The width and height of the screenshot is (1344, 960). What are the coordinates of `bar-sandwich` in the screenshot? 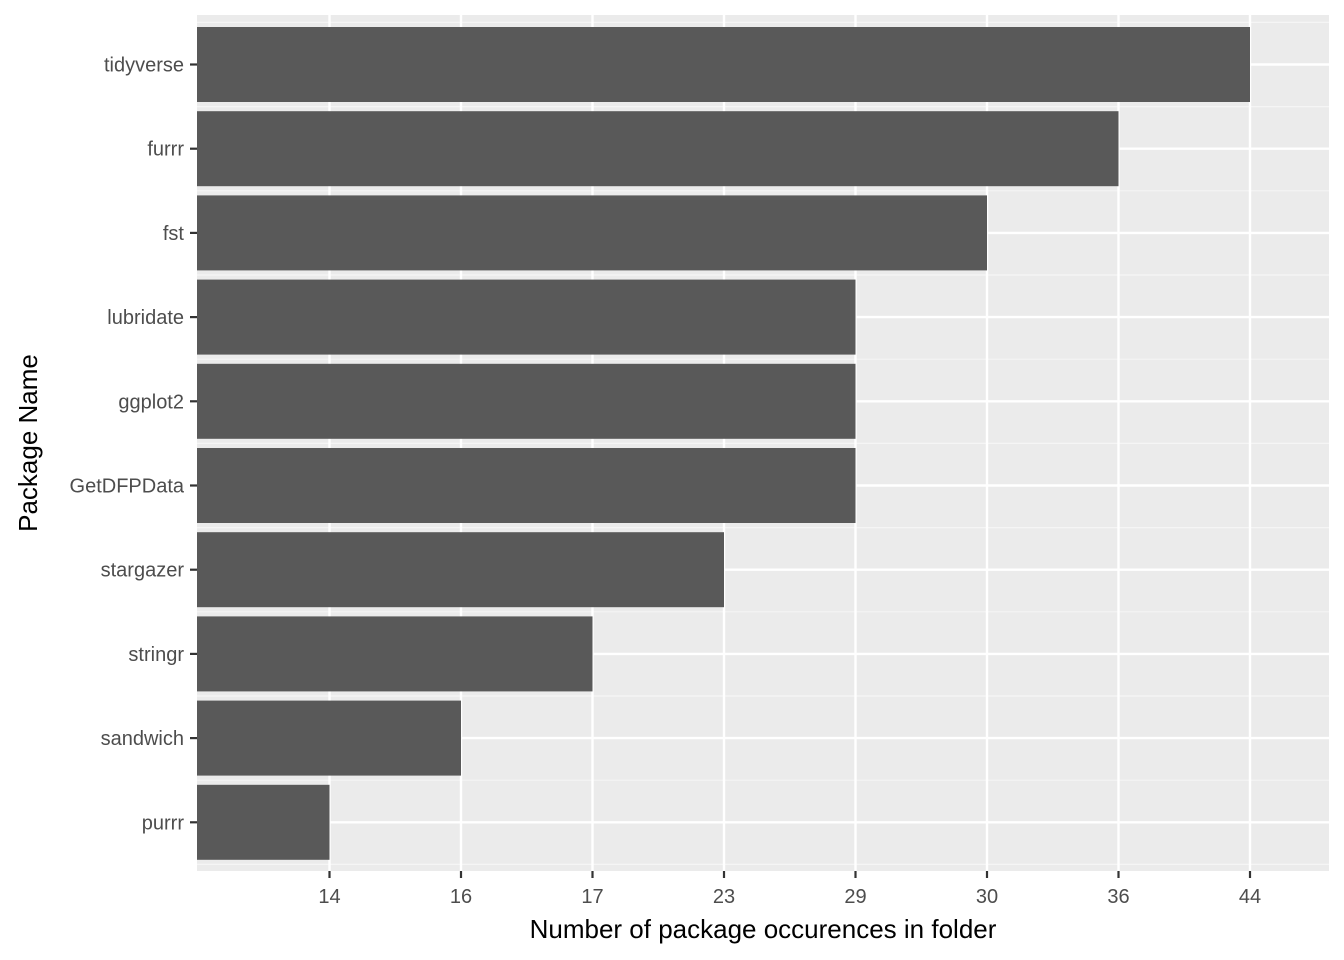 It's located at (329, 738).